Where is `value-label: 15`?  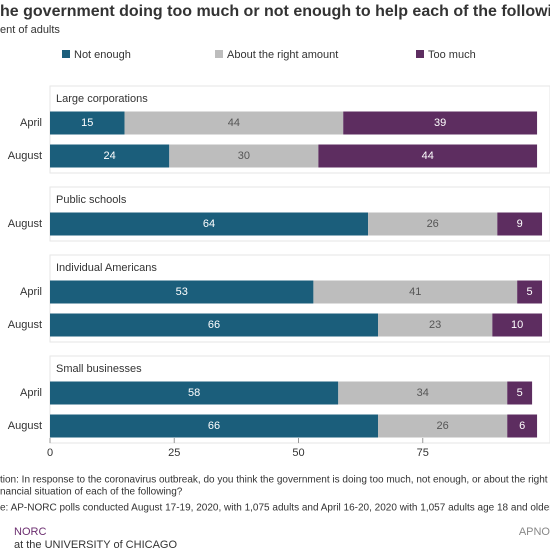 value-label: 15 is located at coordinates (87, 123).